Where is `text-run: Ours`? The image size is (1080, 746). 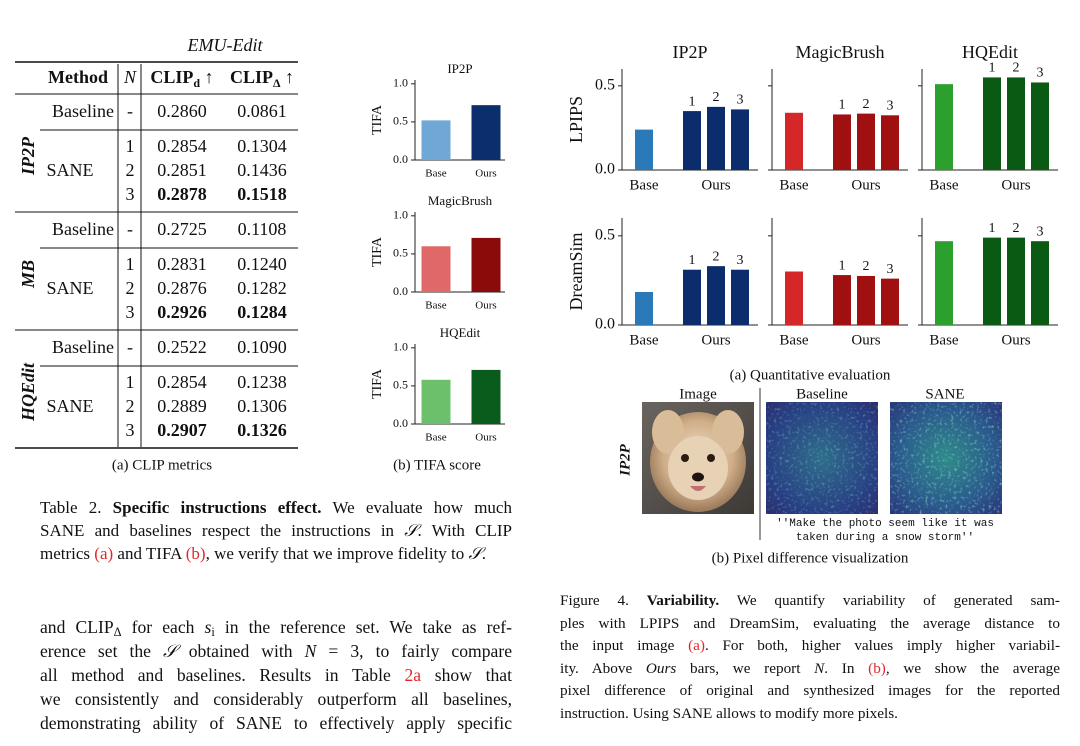 text-run: Ours is located at coordinates (661, 668).